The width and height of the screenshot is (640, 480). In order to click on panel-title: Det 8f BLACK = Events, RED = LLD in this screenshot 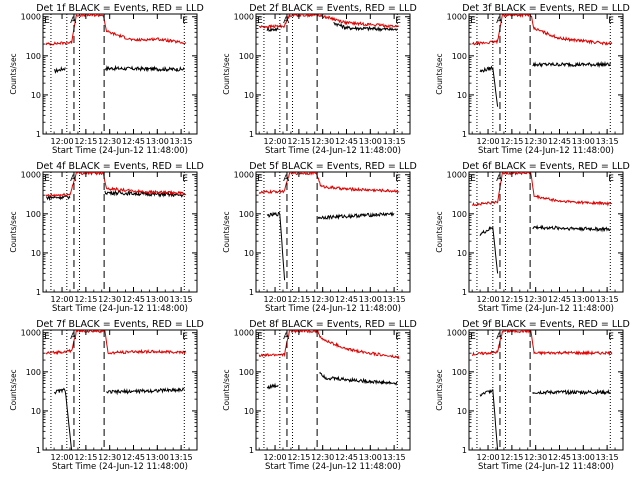, I will do `click(333, 324)`.